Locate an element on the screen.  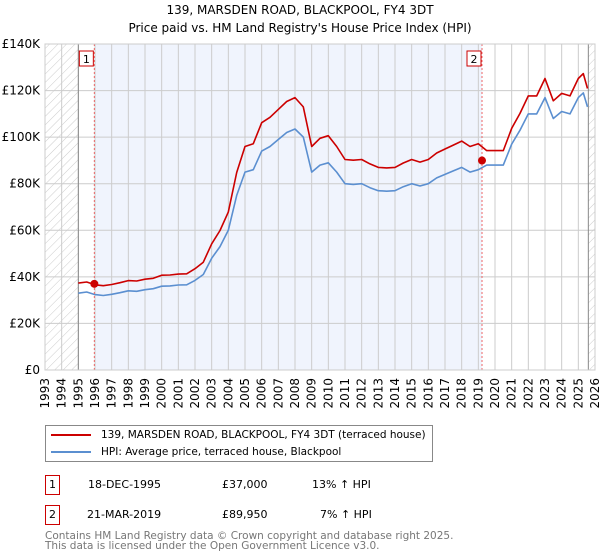
x-tick-label: 2008 is located at coordinates (295, 393).